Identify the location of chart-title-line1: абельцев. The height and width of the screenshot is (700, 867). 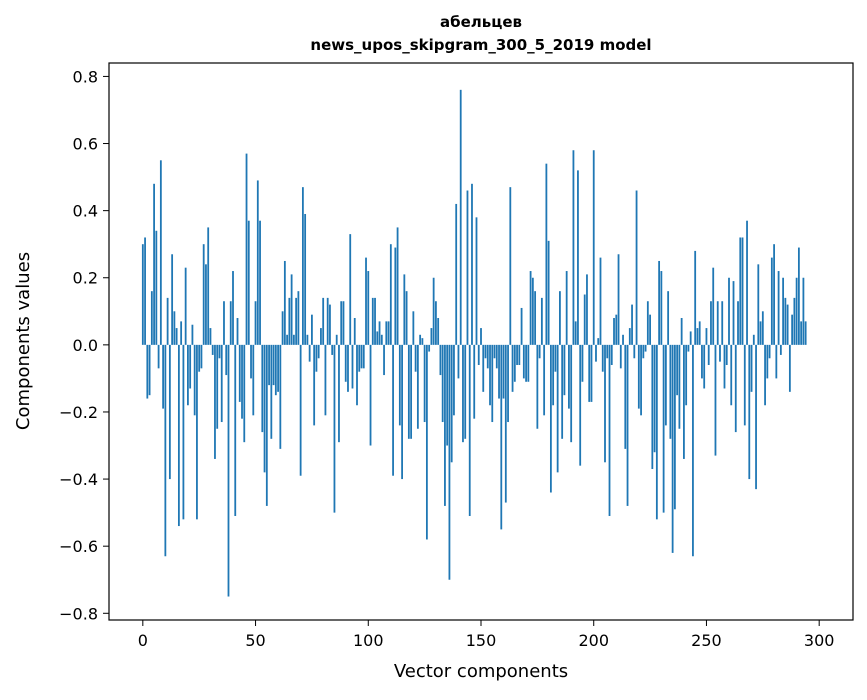
(481, 22).